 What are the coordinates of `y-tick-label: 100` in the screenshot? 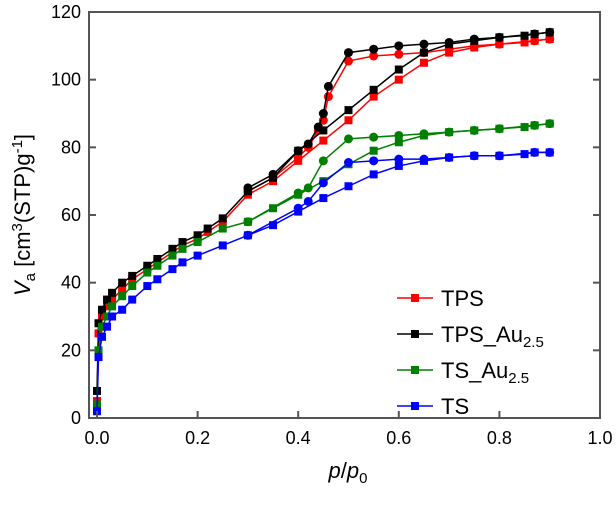 It's located at (66, 80).